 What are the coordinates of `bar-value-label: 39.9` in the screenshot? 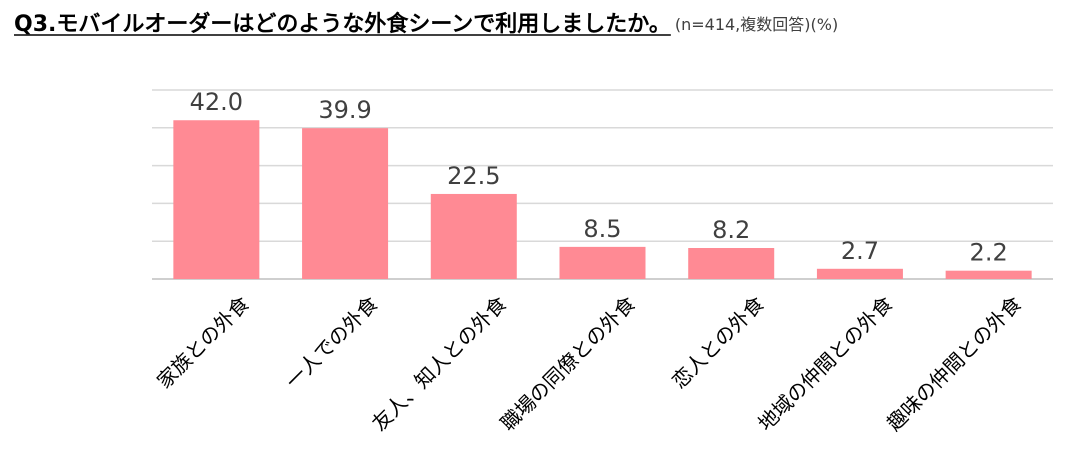 It's located at (344, 110).